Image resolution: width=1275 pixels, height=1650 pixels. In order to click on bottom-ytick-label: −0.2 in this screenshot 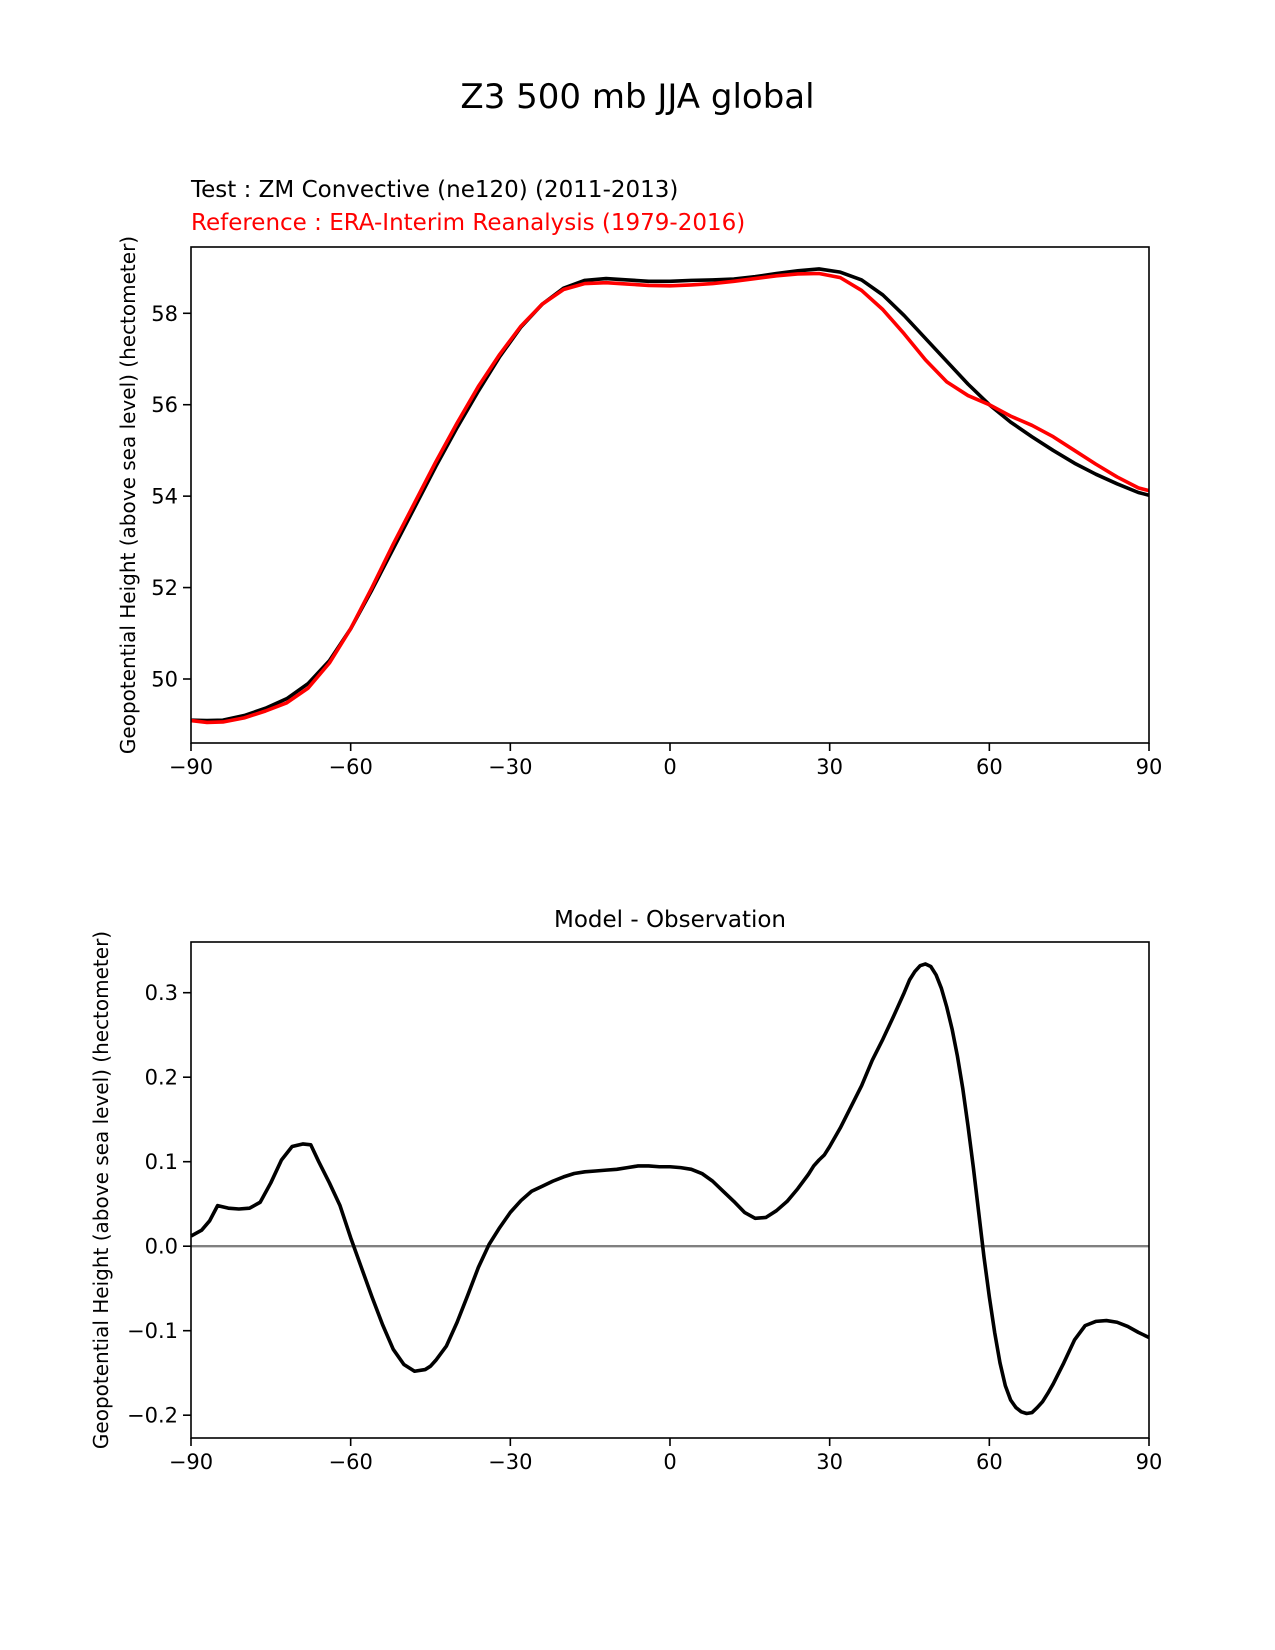, I will do `click(152, 1416)`.